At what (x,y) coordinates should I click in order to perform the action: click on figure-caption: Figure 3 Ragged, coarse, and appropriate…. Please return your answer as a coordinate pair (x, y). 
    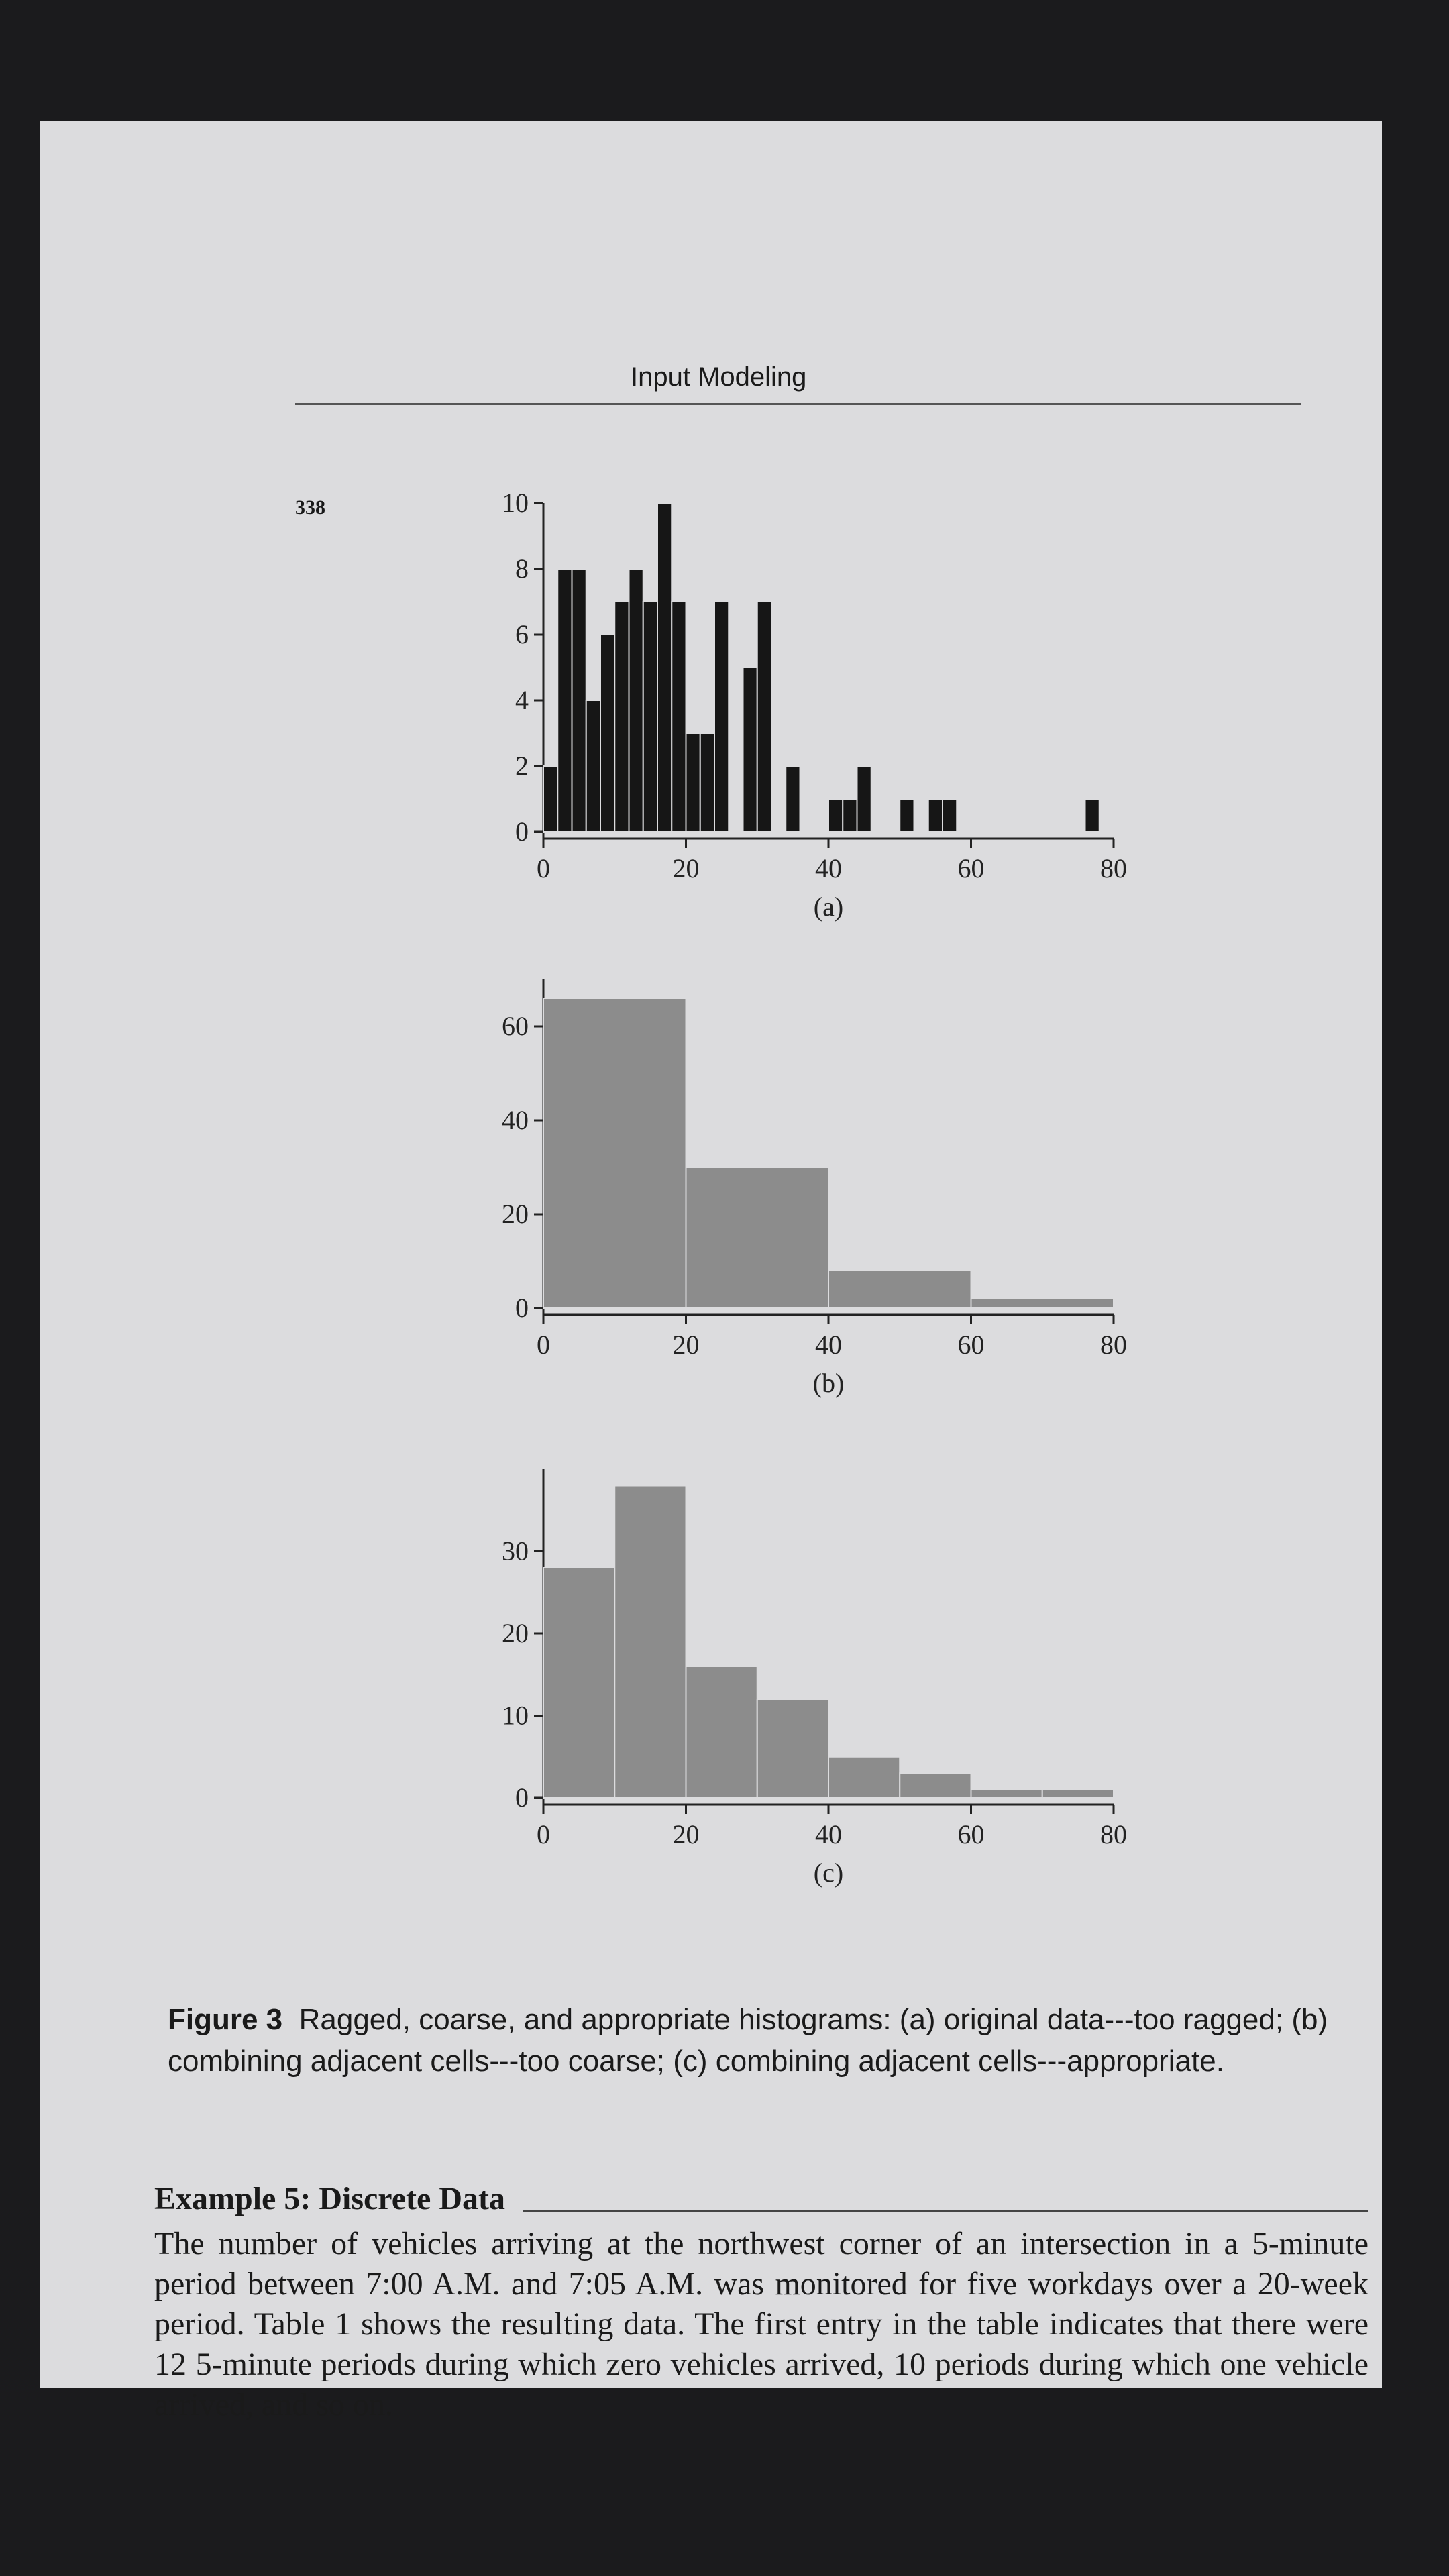
    Looking at the image, I should click on (765, 2040).